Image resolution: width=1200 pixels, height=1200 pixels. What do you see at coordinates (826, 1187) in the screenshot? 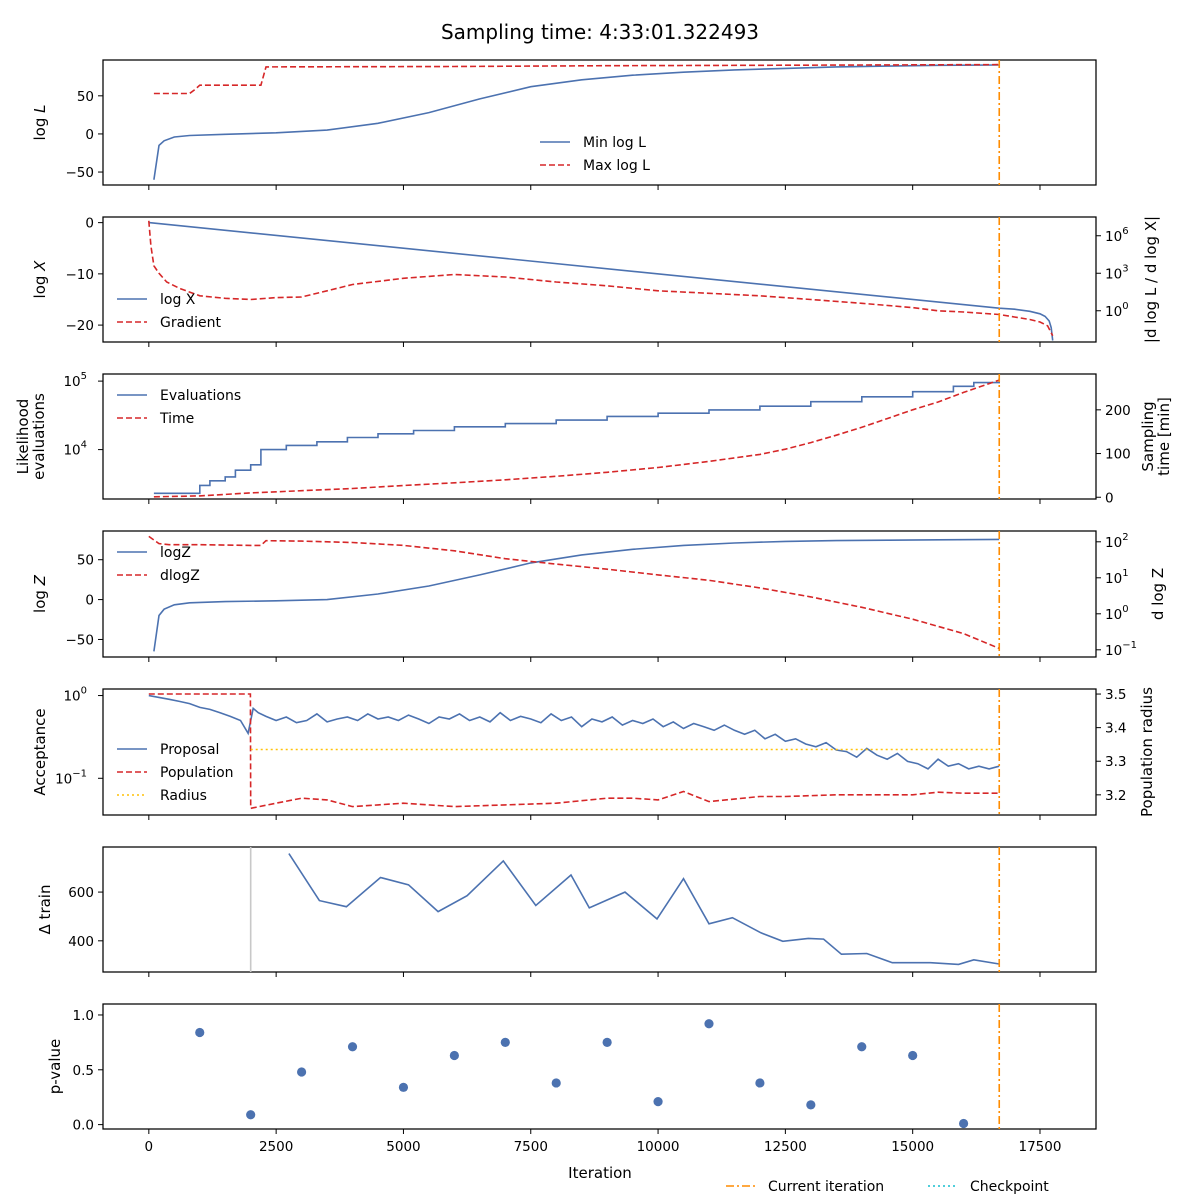
I see `figure-legend-label: Current iteration` at bounding box center [826, 1187].